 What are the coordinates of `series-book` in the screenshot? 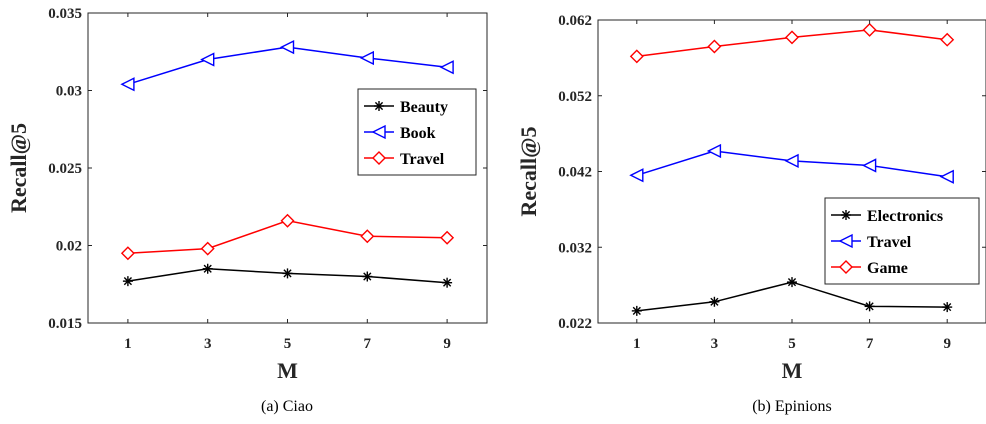 It's located at (287, 65).